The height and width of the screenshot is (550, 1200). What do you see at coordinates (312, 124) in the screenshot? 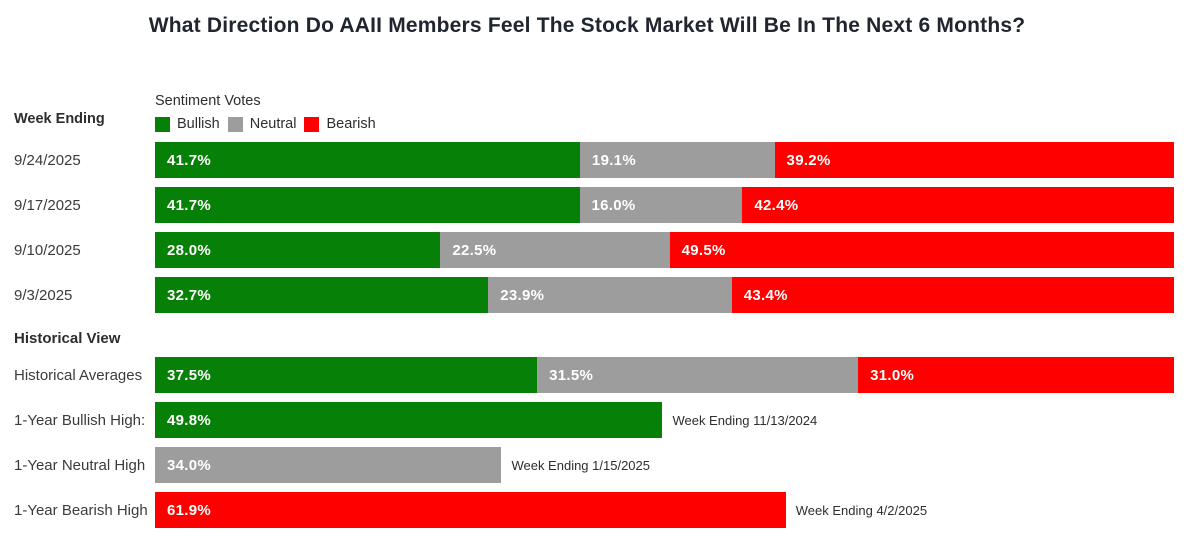
I see `bearish-swatch-icon` at bounding box center [312, 124].